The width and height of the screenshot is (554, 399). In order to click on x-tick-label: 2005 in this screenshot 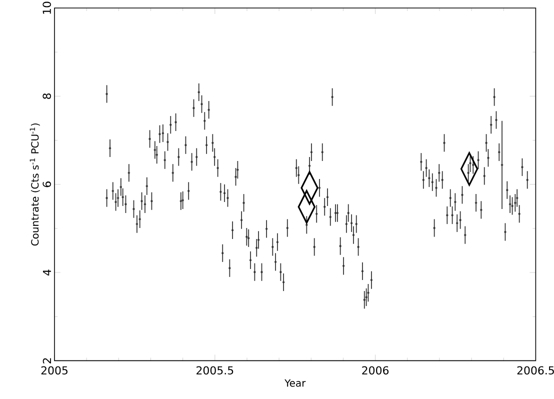, I will do `click(54, 370)`.